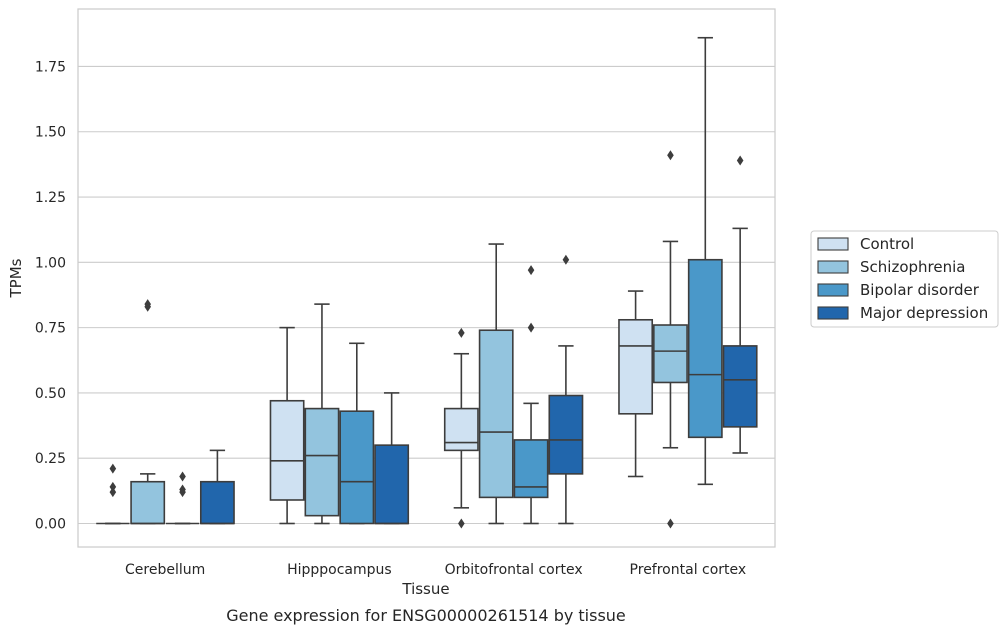  What do you see at coordinates (16, 278) in the screenshot?
I see `y-axis-title: TPMs` at bounding box center [16, 278].